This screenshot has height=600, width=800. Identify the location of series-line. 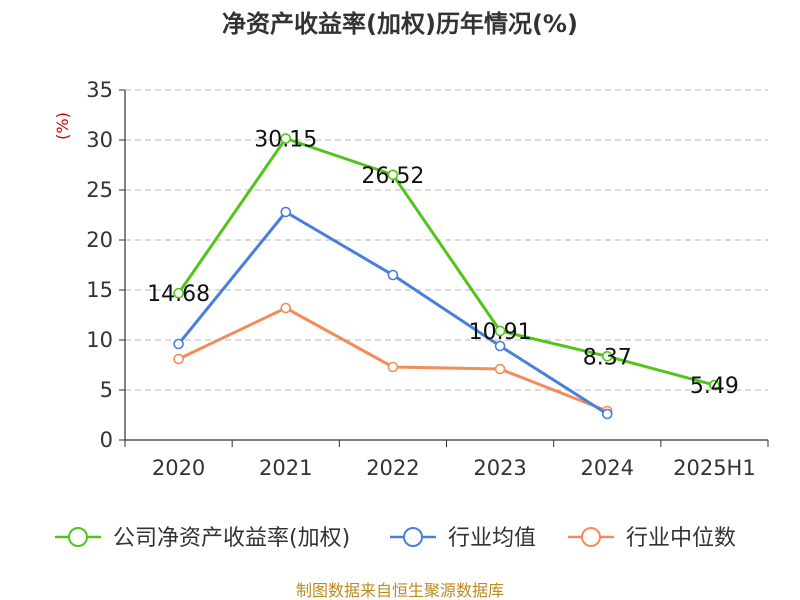
(392, 359).